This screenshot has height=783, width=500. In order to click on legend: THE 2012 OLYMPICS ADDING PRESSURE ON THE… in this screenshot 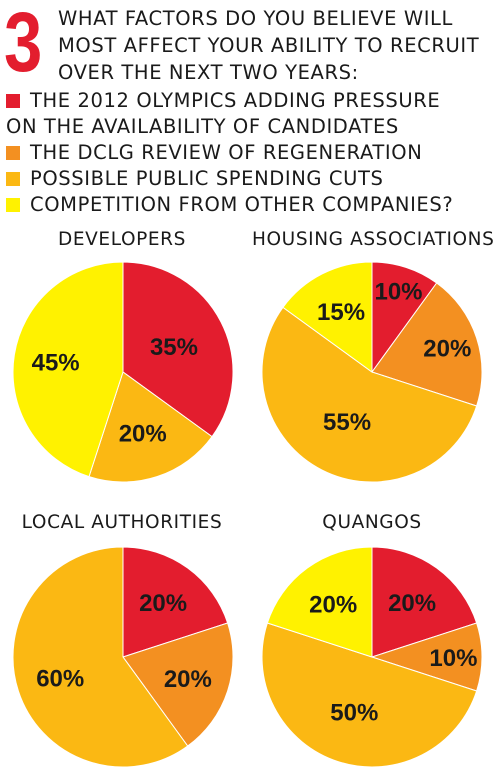, I will do `click(229, 153)`.